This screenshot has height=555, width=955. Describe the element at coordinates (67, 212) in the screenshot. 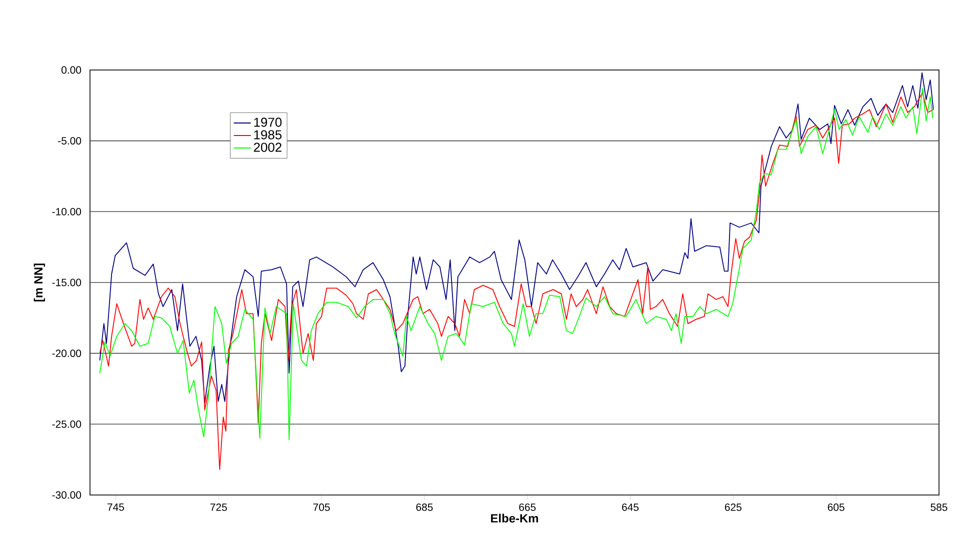

I see `y-tick-label: -10.00` at that location.